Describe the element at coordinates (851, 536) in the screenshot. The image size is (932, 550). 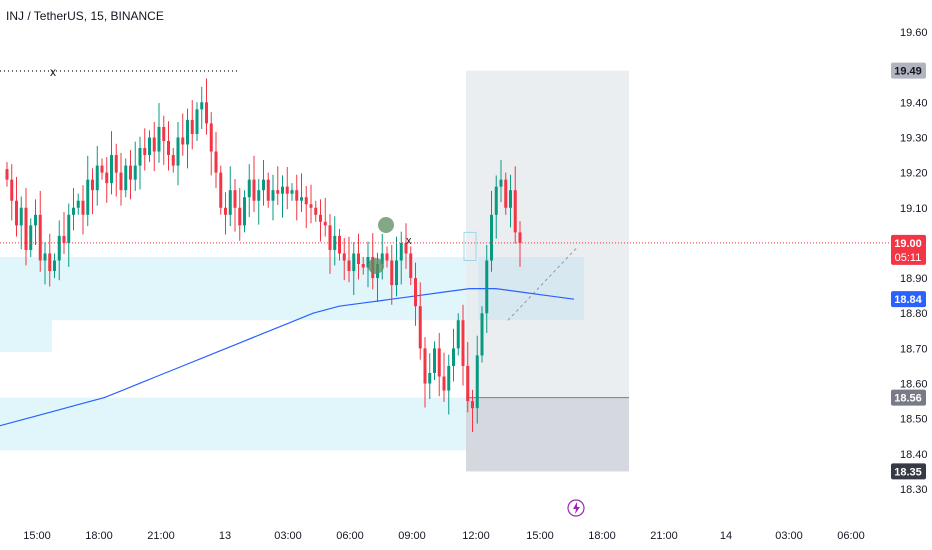
I see `time-tick-label: 06:00` at that location.